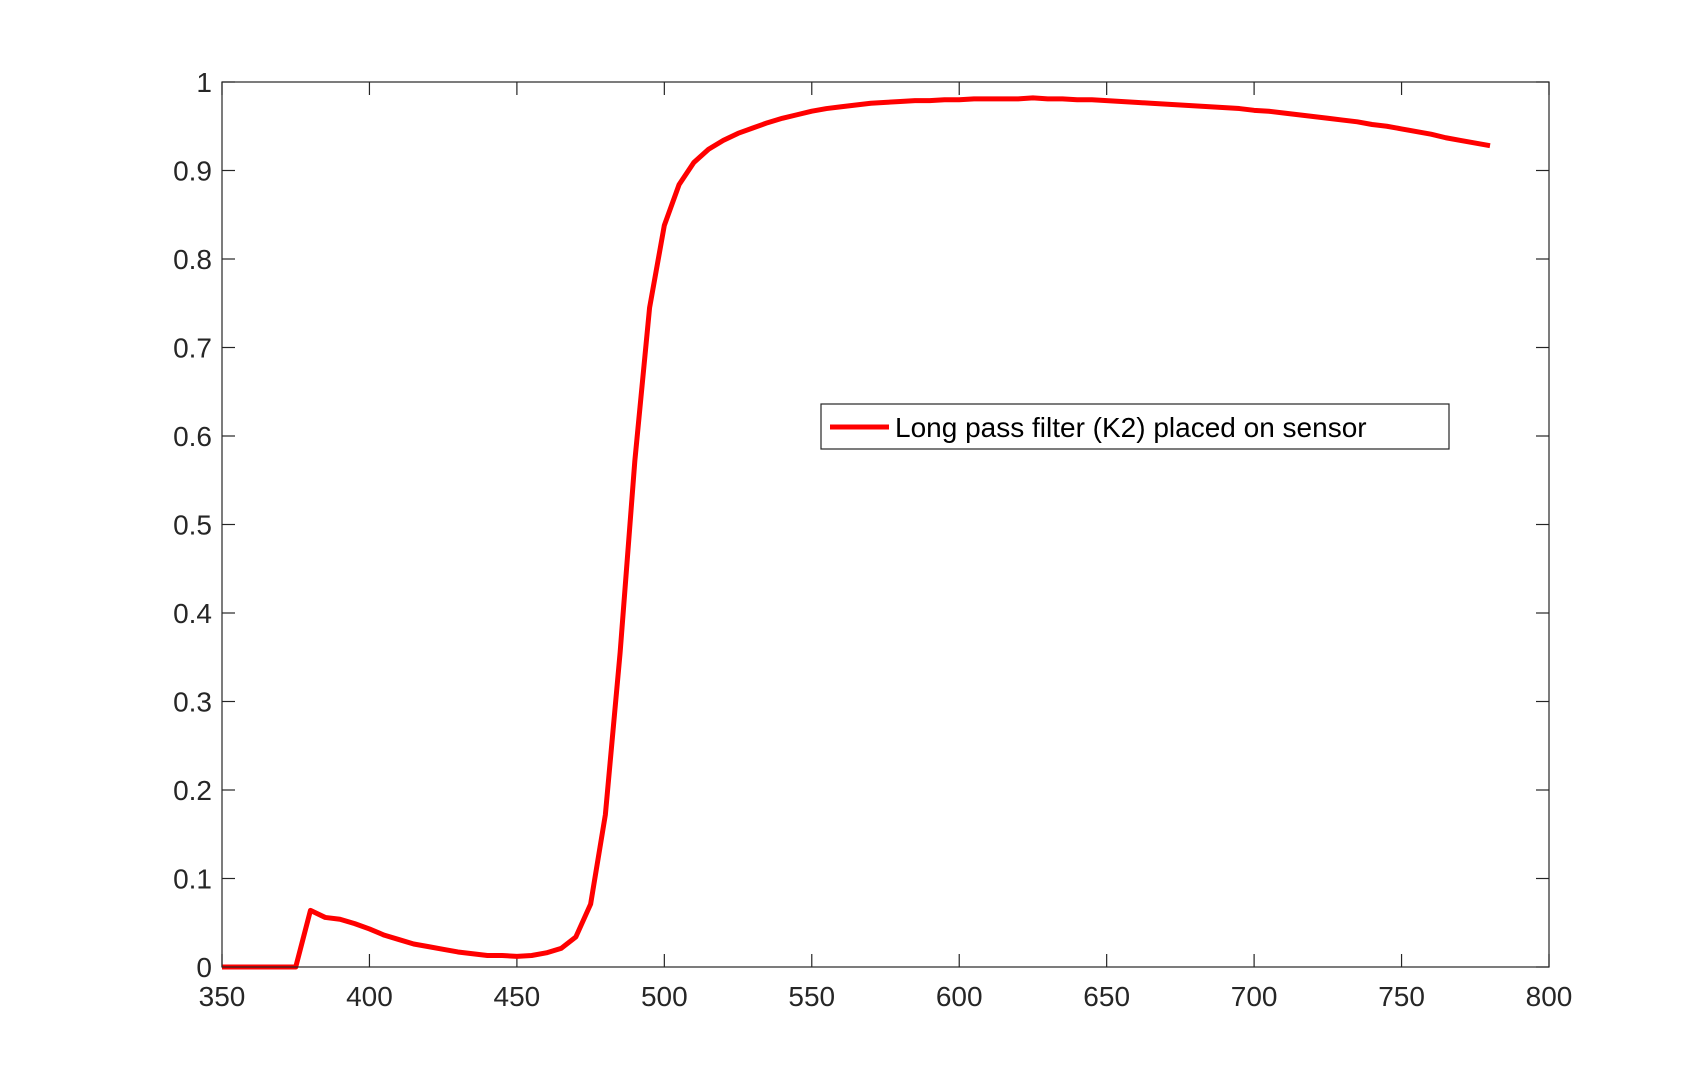 The width and height of the screenshot is (1694, 1074). Describe the element at coordinates (369, 996) in the screenshot. I see `x-tick-label: 400` at that location.